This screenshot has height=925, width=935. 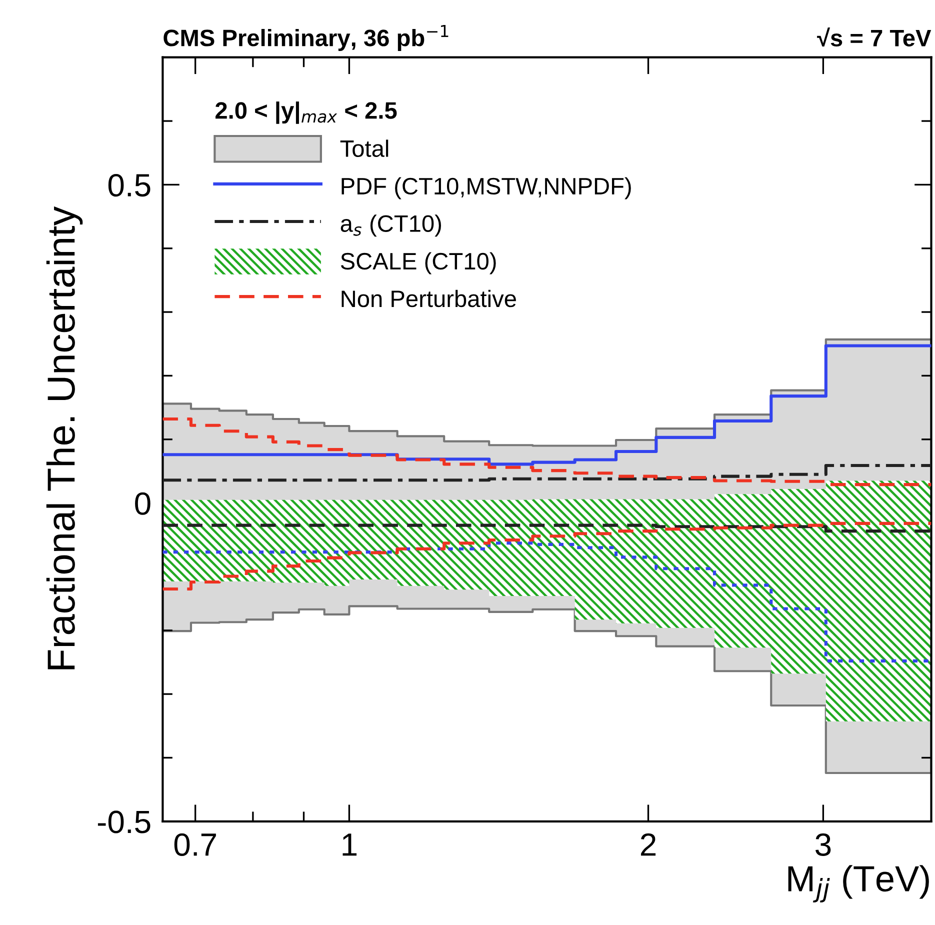 I want to click on y-tick-label: 0, so click(x=142, y=503).